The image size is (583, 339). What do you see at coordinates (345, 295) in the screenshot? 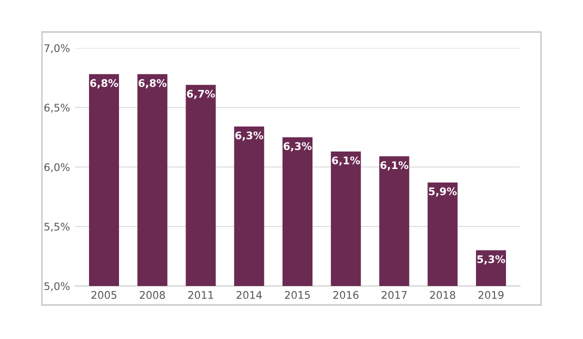
I see `x-tick-label: 2016` at bounding box center [345, 295].